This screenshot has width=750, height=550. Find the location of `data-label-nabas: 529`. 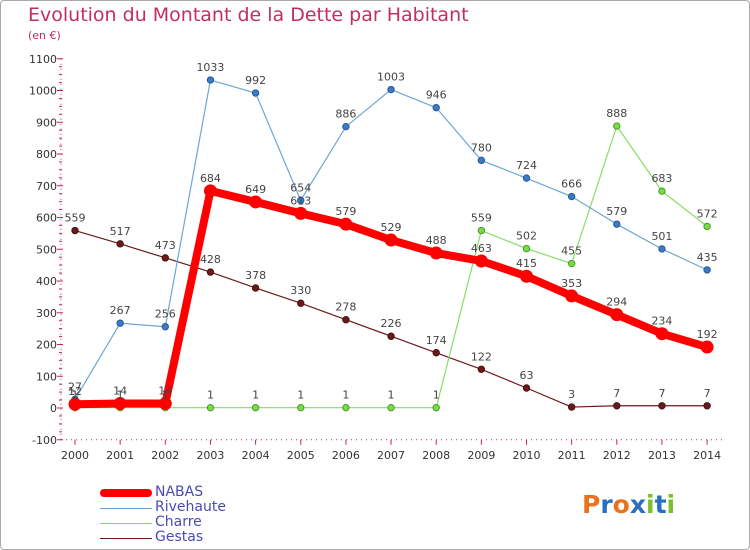

data-label-nabas: 529 is located at coordinates (391, 227).